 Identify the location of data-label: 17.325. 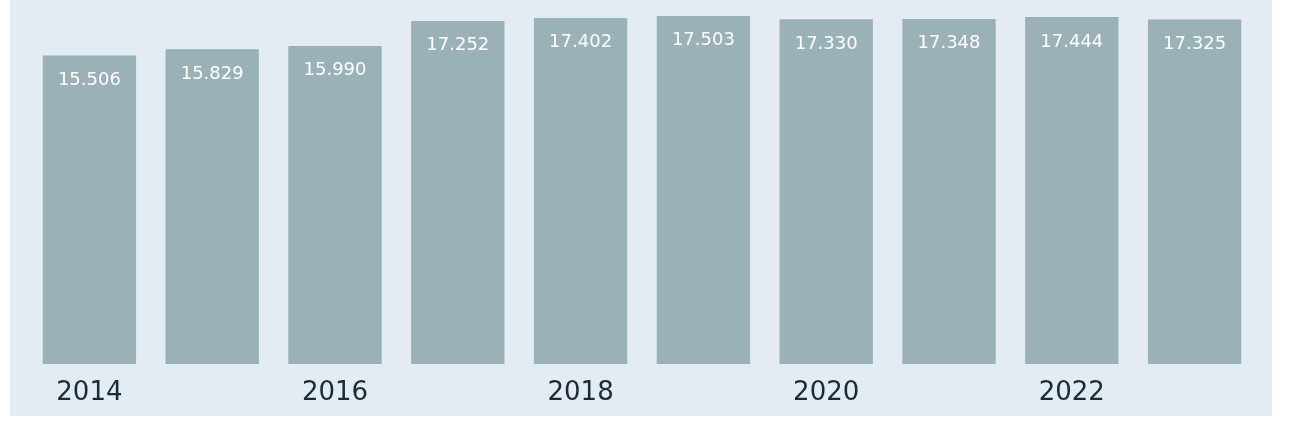
(1195, 42).